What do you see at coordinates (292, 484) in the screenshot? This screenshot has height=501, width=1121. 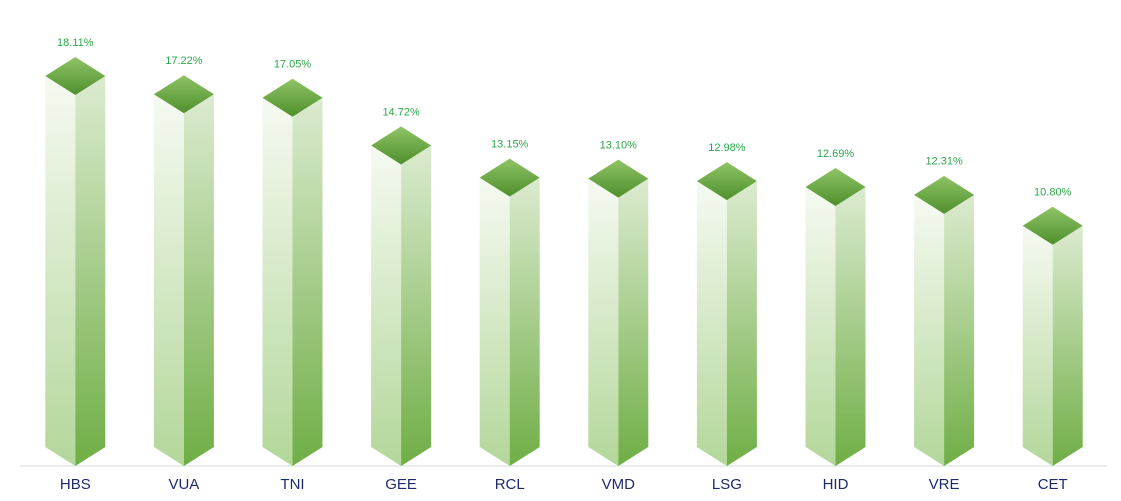 I see `x-tick-label: TNI` at bounding box center [292, 484].